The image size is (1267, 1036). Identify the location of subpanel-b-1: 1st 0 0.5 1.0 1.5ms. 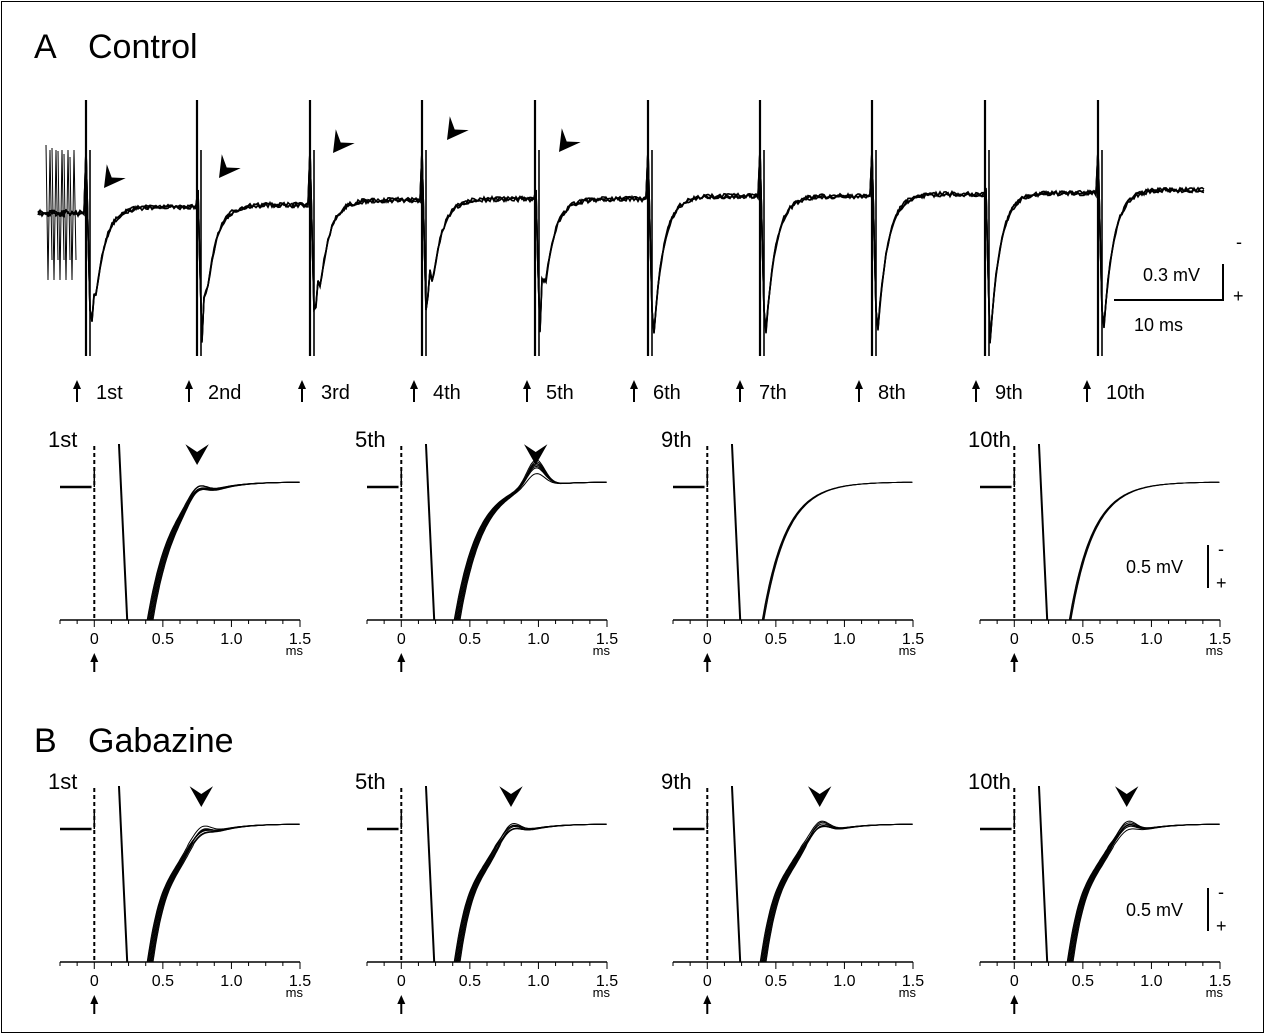
(179, 891).